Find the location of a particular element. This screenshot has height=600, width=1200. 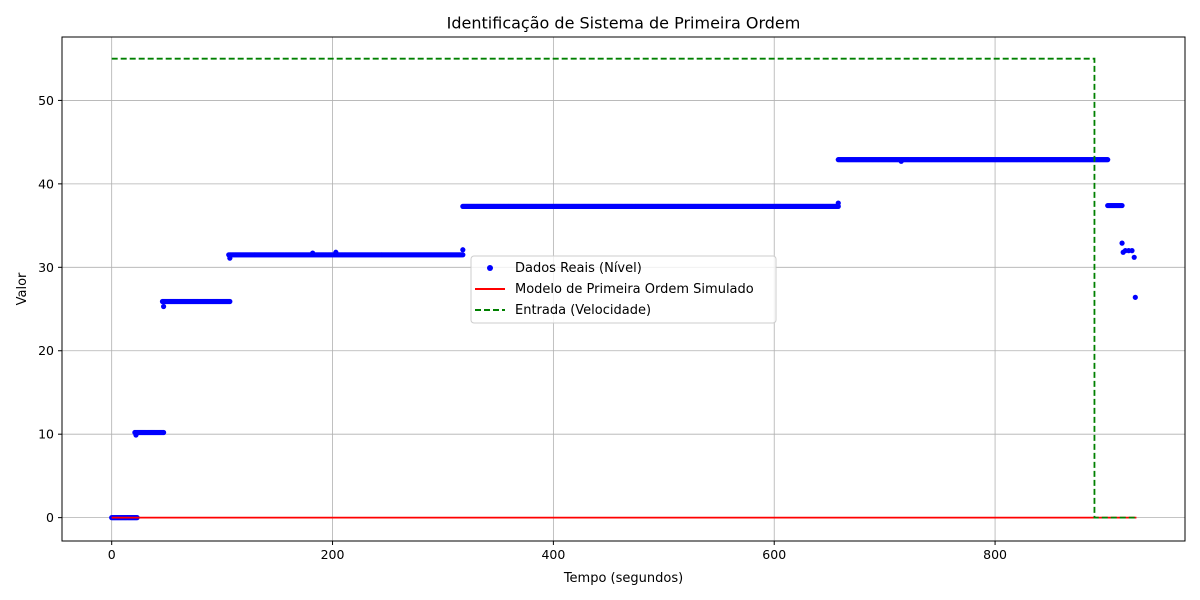

x-tick-label: 0 is located at coordinates (112, 554).